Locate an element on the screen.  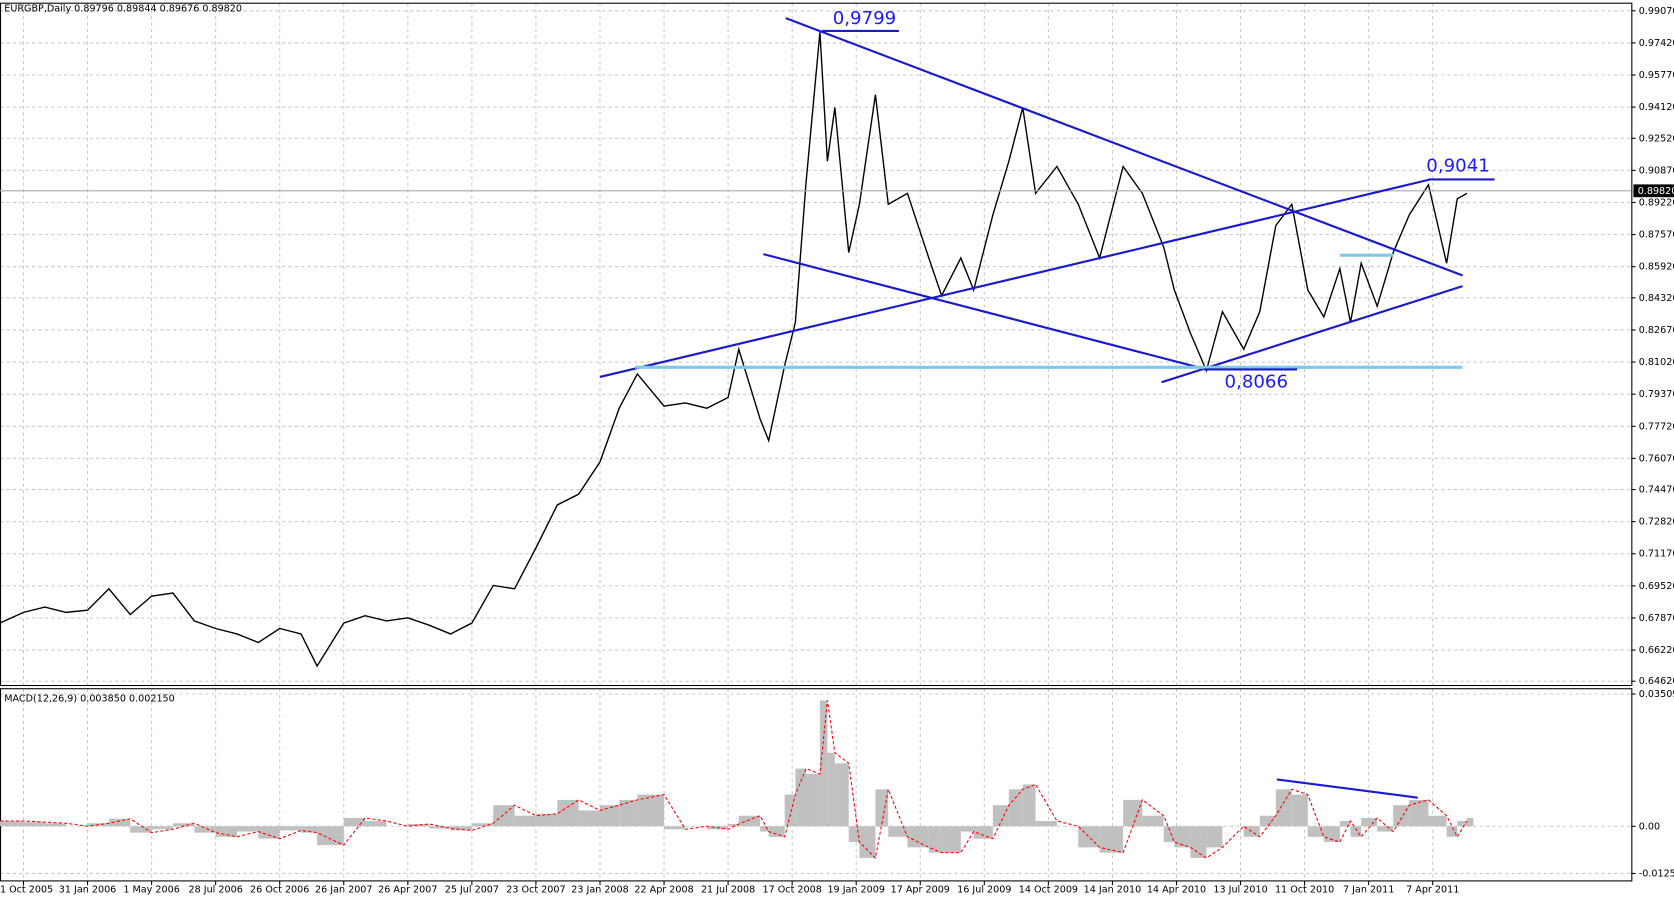
x-tick-label: 17 Apr 2009 is located at coordinates (920, 889).